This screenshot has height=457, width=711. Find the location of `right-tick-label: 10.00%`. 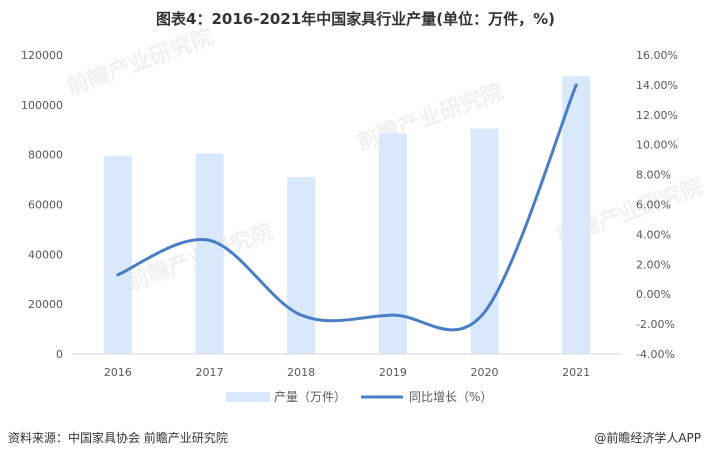

right-tick-label: 10.00% is located at coordinates (657, 145).